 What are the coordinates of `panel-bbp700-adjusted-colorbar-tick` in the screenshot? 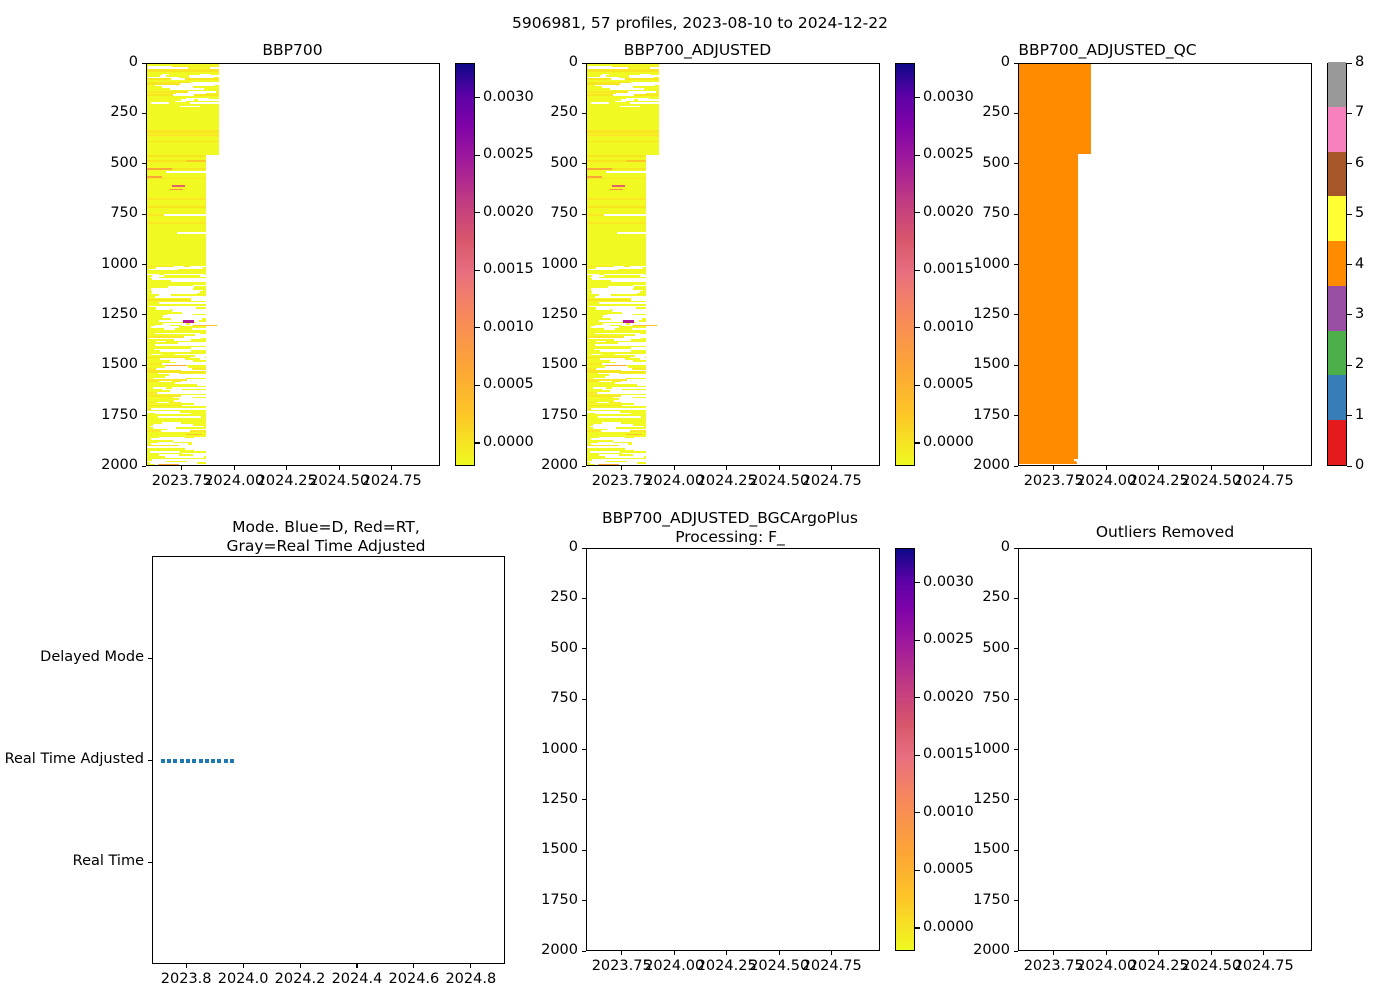 It's located at (917, 98).